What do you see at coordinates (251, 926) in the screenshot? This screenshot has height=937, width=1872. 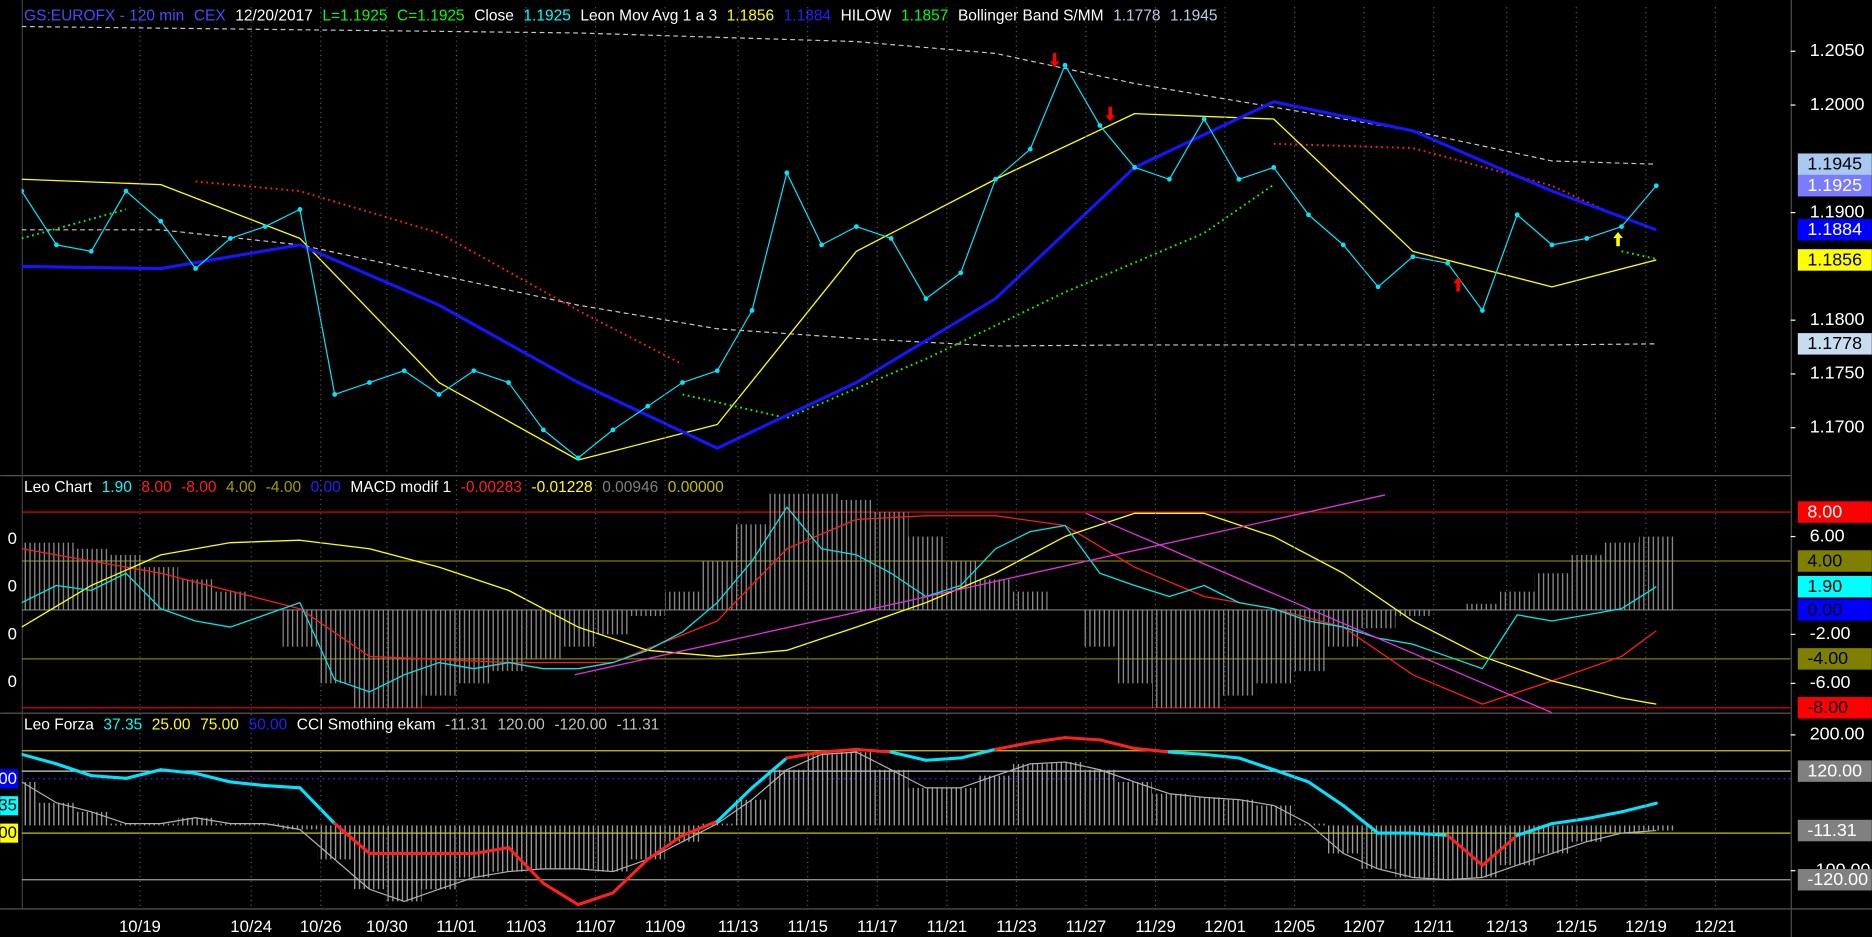 I see `x-tick-label: 10/24` at bounding box center [251, 926].